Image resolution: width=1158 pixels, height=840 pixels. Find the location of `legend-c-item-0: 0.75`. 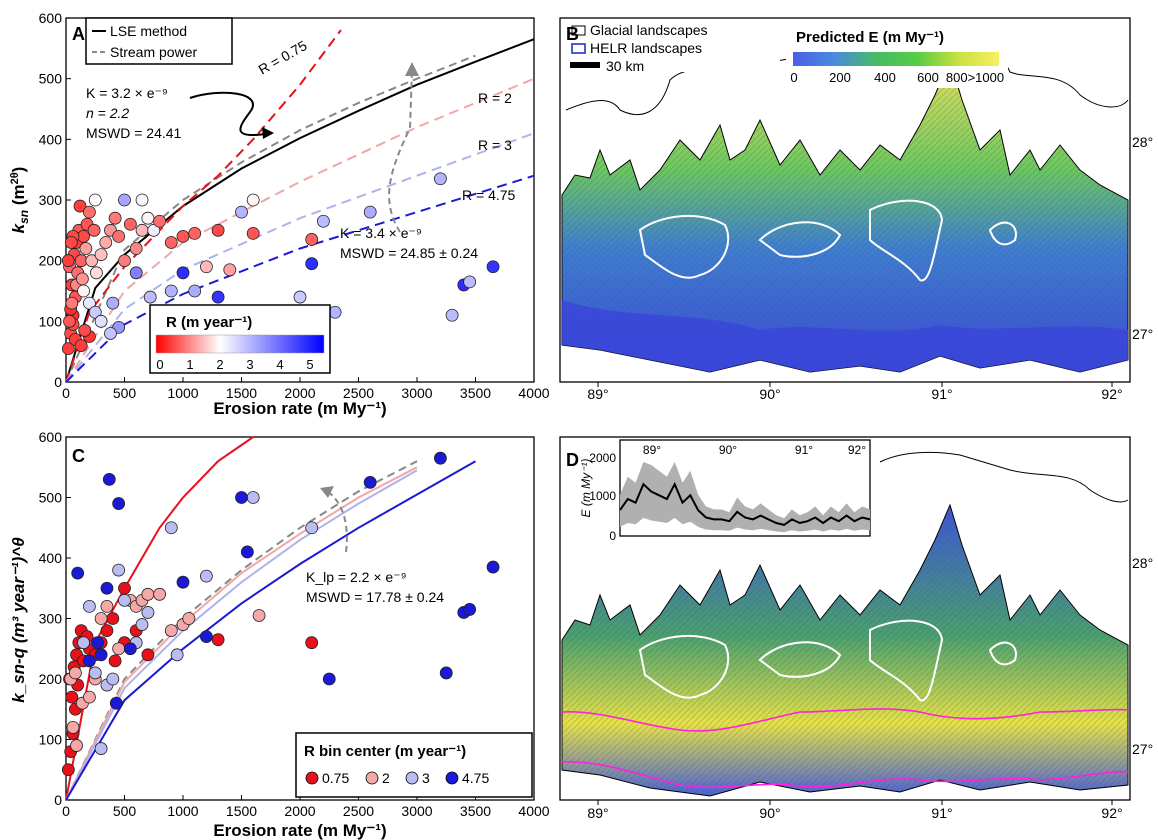

legend-c-item-0: 0.75 is located at coordinates (335, 778).